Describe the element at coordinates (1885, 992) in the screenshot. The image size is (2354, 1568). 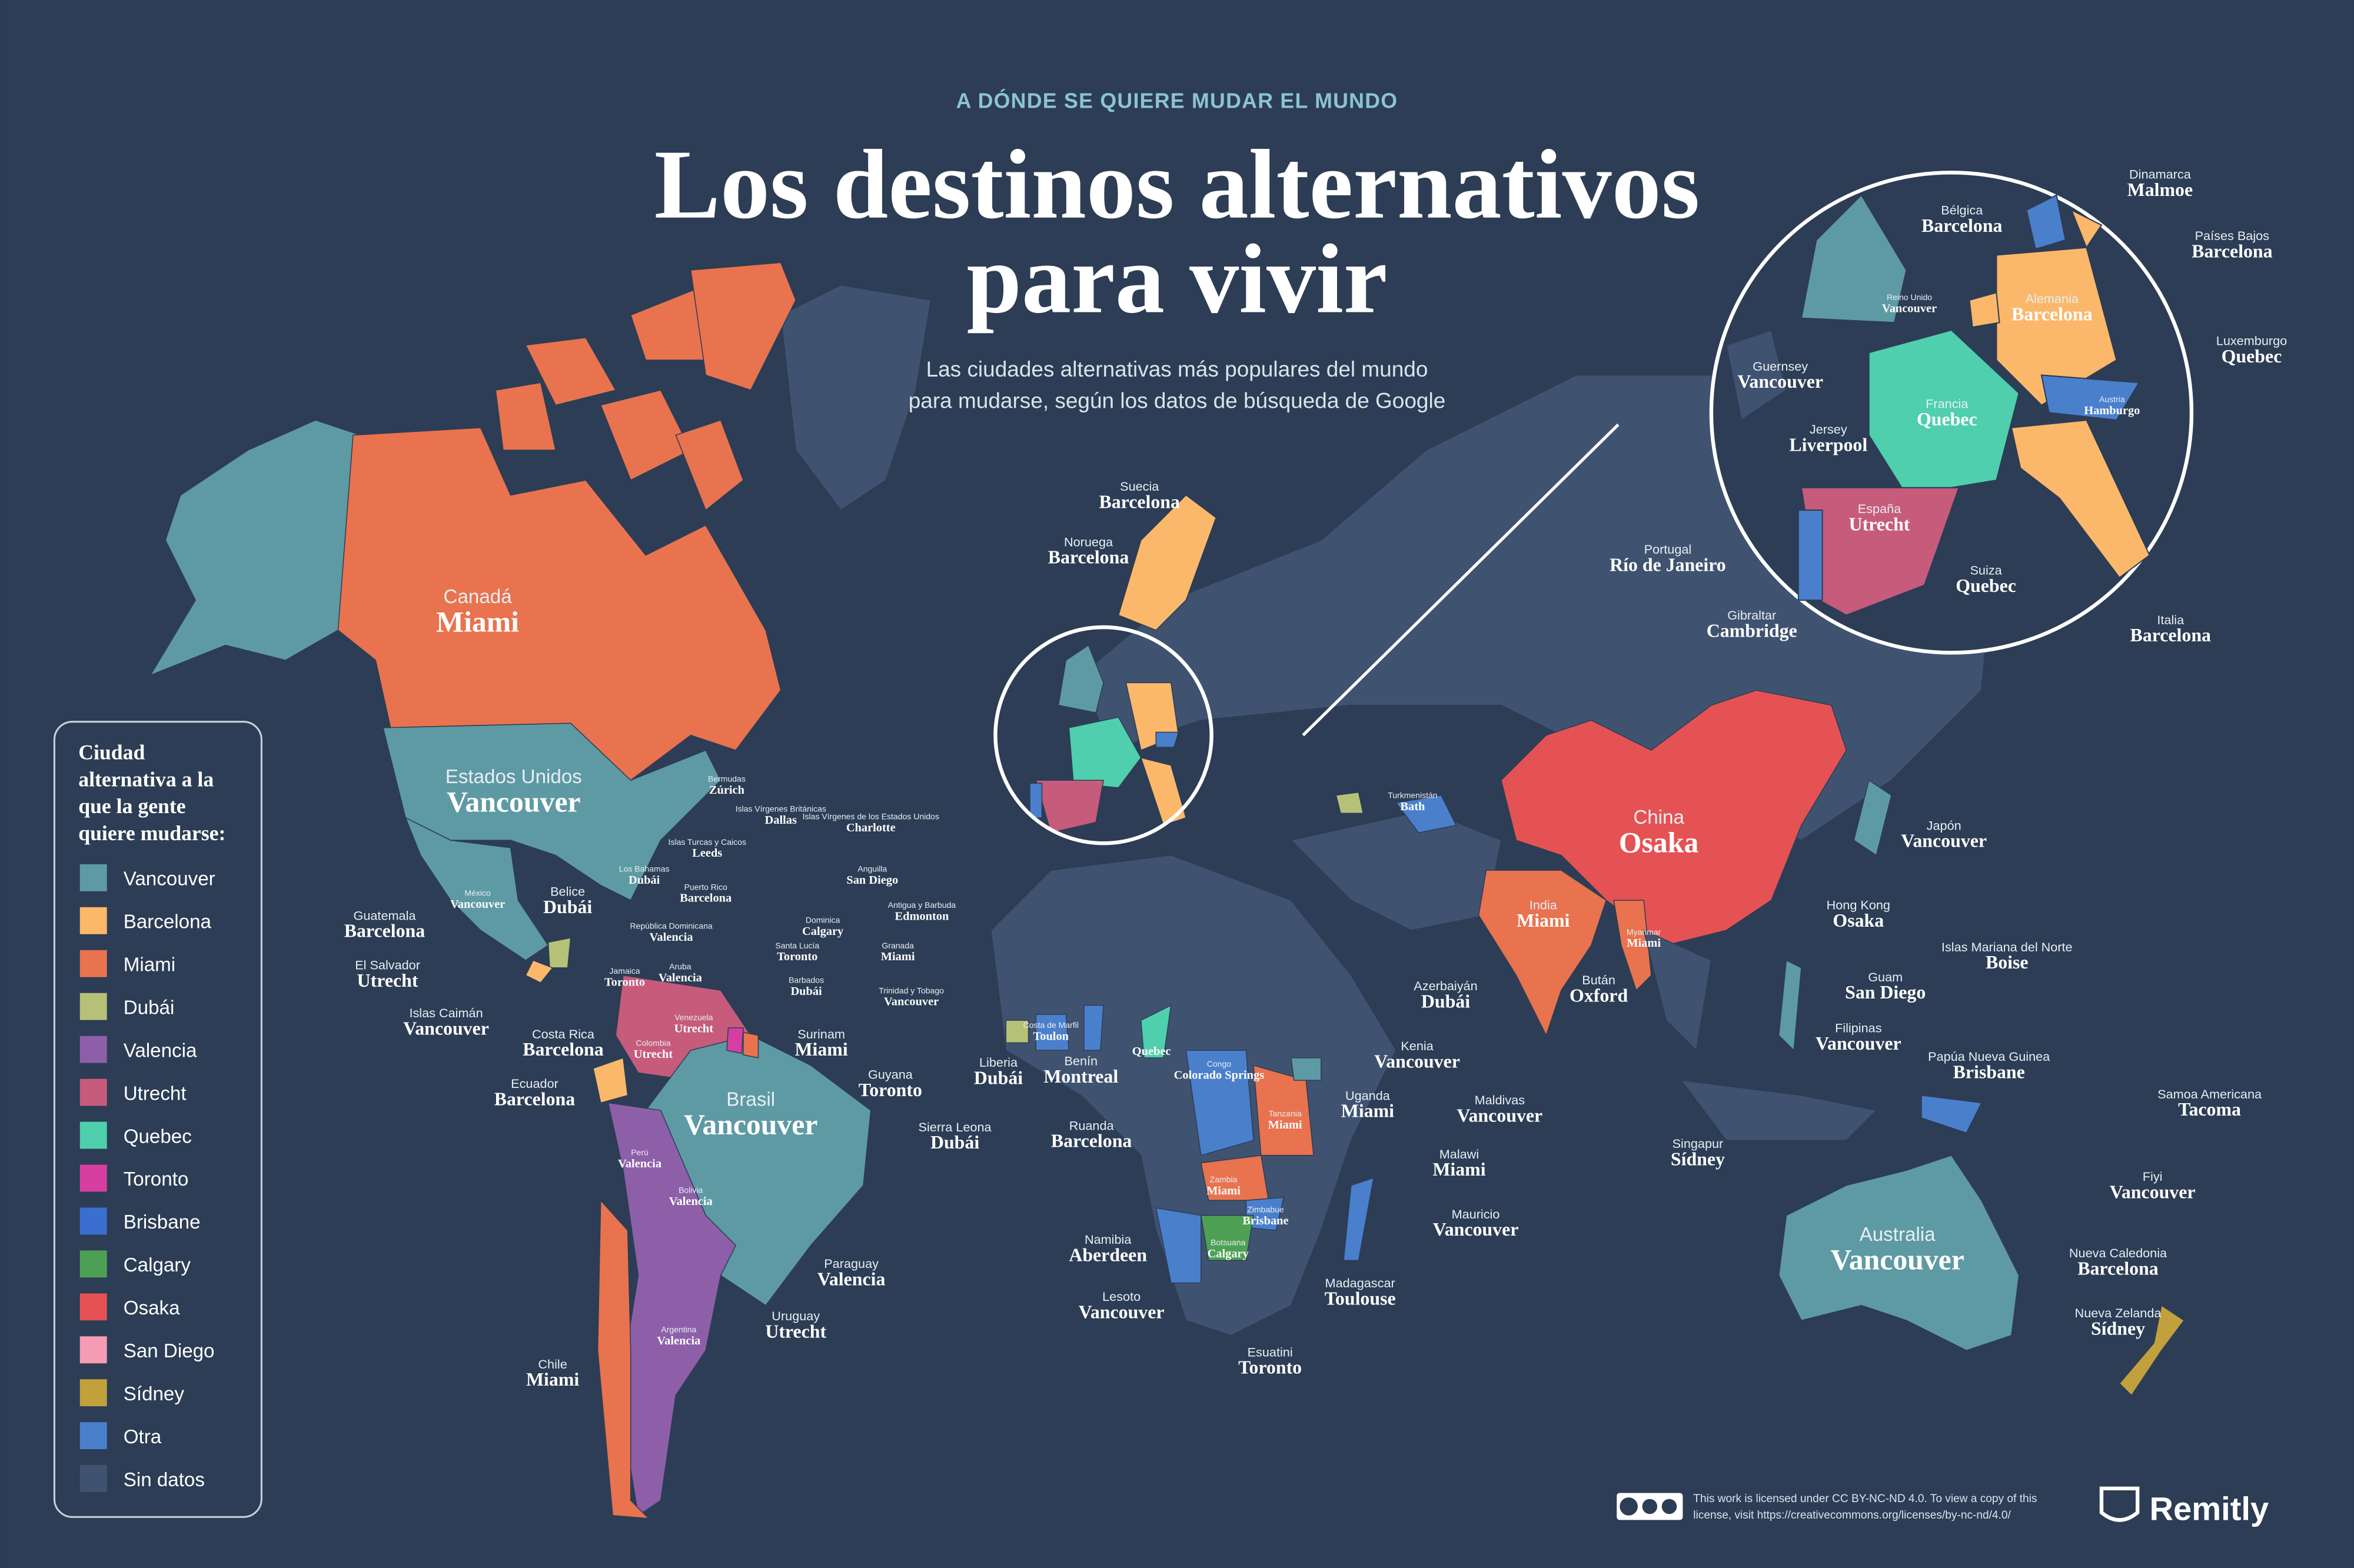
I see `alternative-city: San Diego` at that location.